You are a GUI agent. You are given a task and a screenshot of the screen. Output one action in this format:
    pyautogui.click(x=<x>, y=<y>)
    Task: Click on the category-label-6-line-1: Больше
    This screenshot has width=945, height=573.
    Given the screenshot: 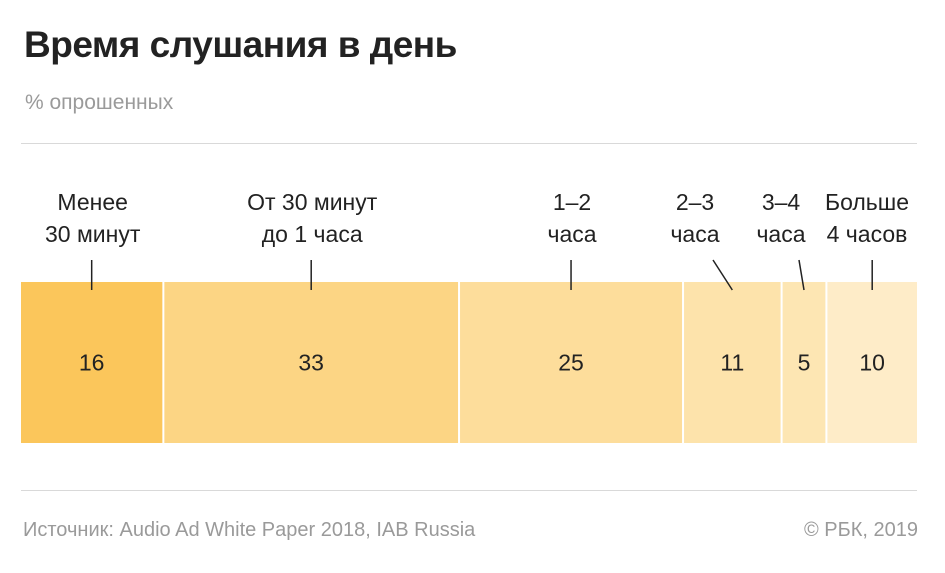 What is the action you would take?
    pyautogui.click(x=867, y=202)
    